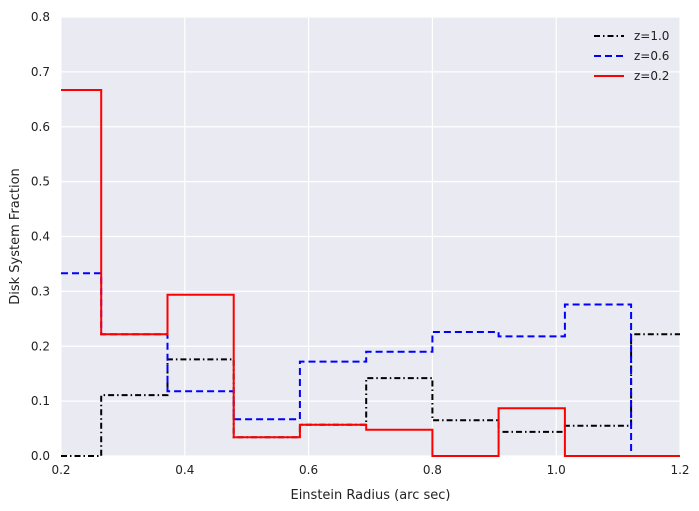 This screenshot has height=511, width=699. What do you see at coordinates (556, 470) in the screenshot?
I see `x-tick-label: 1.0` at bounding box center [556, 470].